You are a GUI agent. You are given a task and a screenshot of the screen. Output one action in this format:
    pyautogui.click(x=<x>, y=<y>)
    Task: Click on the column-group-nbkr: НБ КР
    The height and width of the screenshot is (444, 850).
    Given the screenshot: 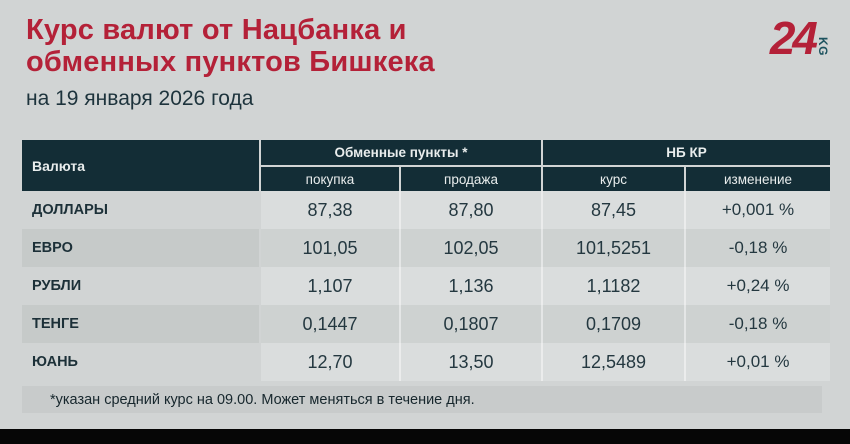 What is the action you would take?
    pyautogui.click(x=687, y=153)
    